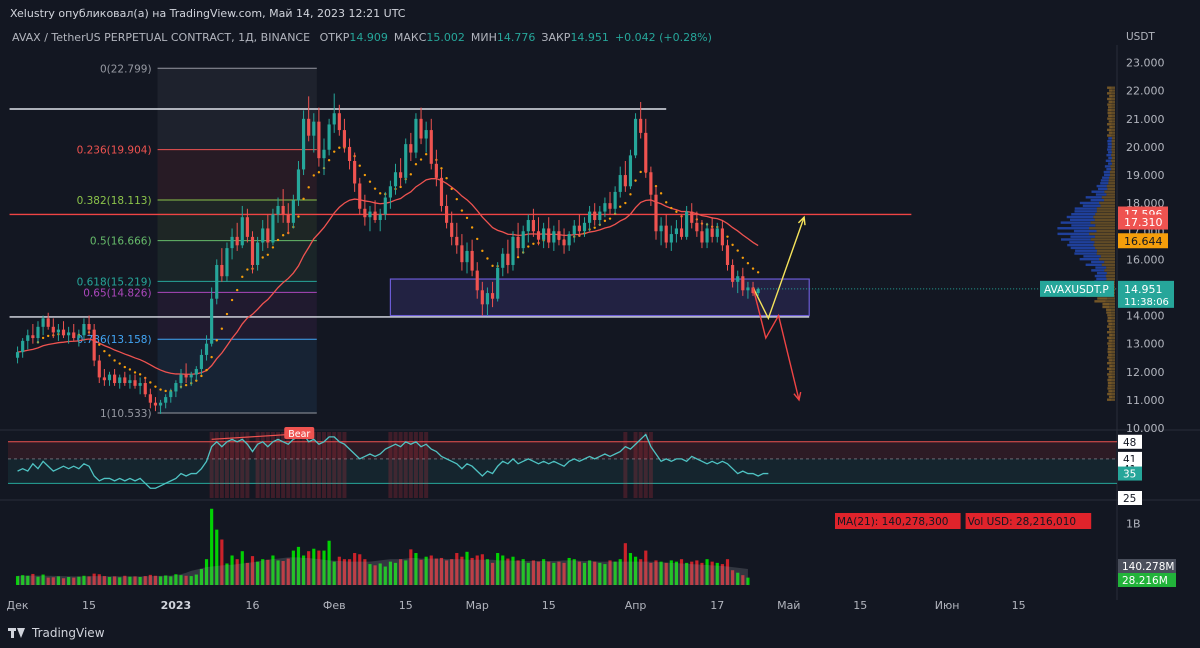 The image size is (1200, 648). Describe the element at coordinates (114, 151) in the screenshot. I see `fib-level-label: 0.236(19.904)` at that location.